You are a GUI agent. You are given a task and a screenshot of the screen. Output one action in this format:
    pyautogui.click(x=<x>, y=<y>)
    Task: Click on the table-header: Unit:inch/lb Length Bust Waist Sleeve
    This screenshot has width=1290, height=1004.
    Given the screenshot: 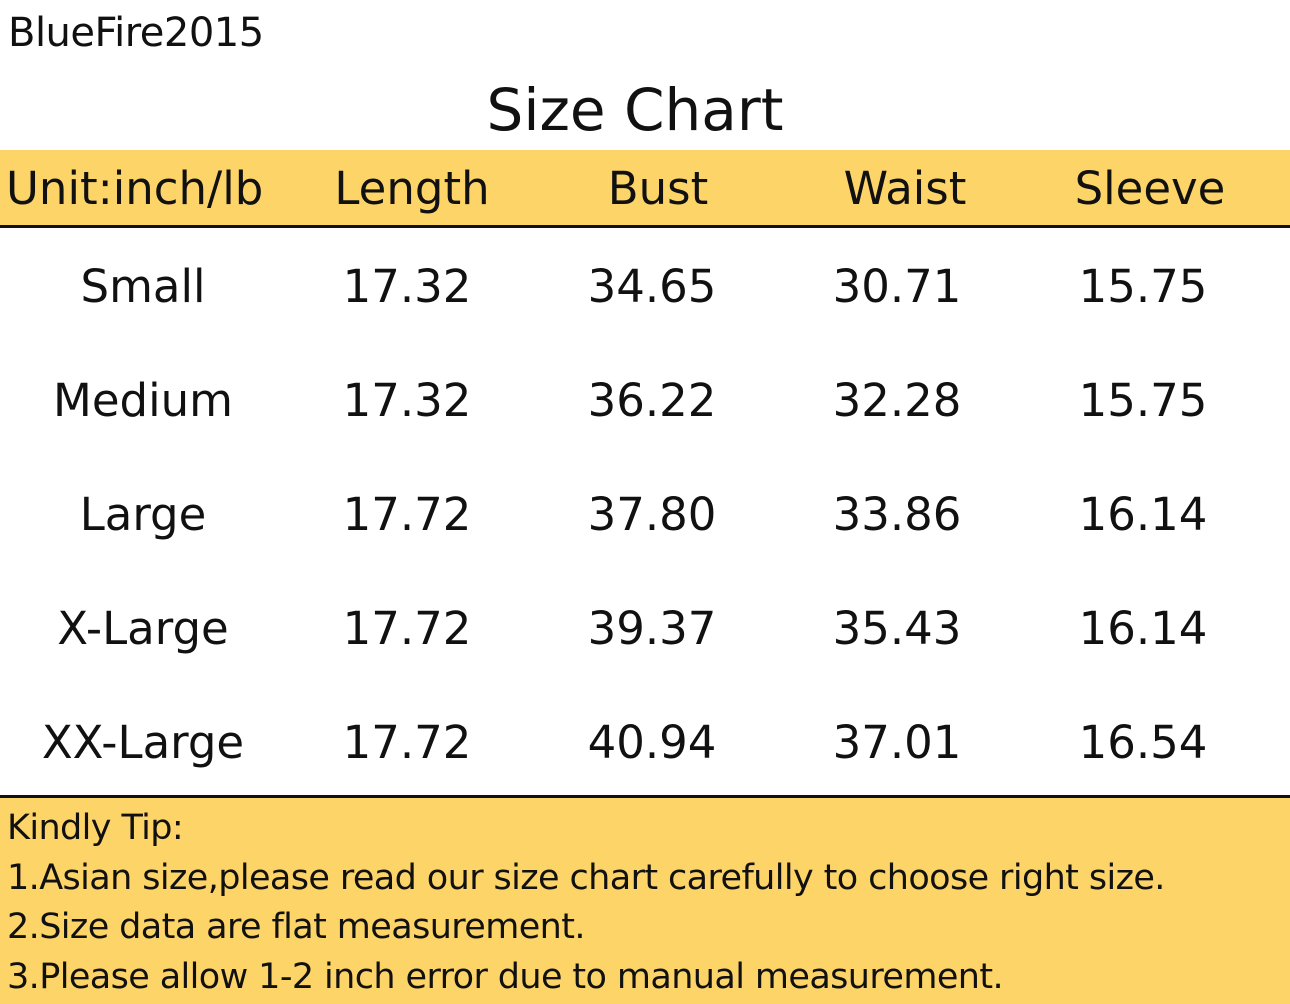 What is the action you would take?
    pyautogui.click(x=645, y=189)
    